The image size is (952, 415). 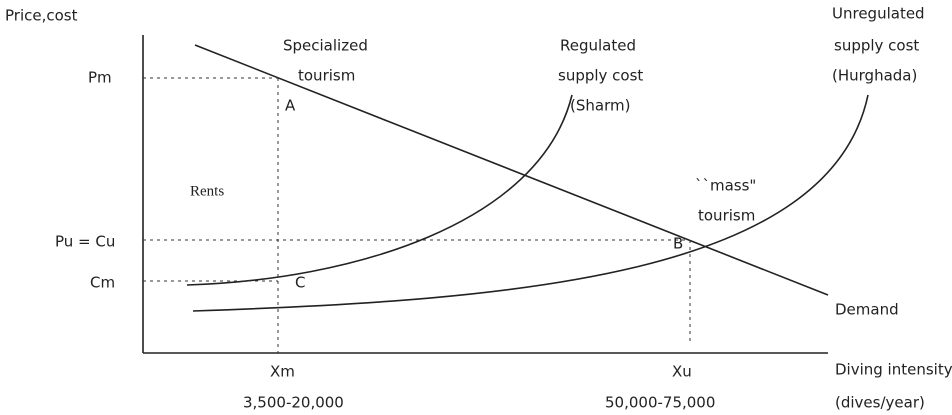 What do you see at coordinates (207, 191) in the screenshot?
I see `region-label: Rents` at bounding box center [207, 191].